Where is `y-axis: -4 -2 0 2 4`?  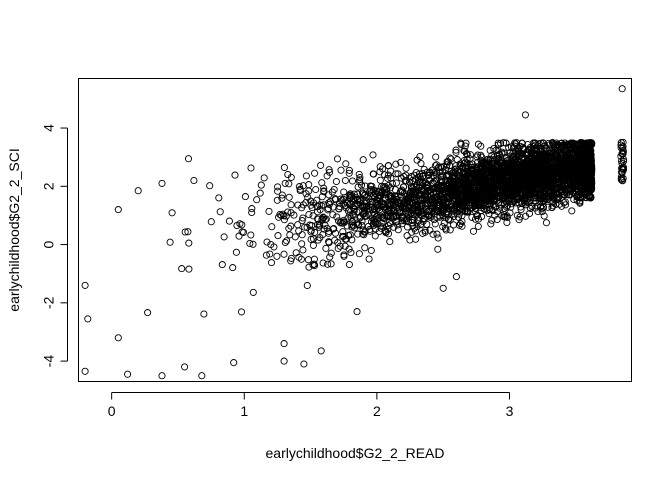 y-axis: -4 -2 0 2 4 is located at coordinates (54, 245).